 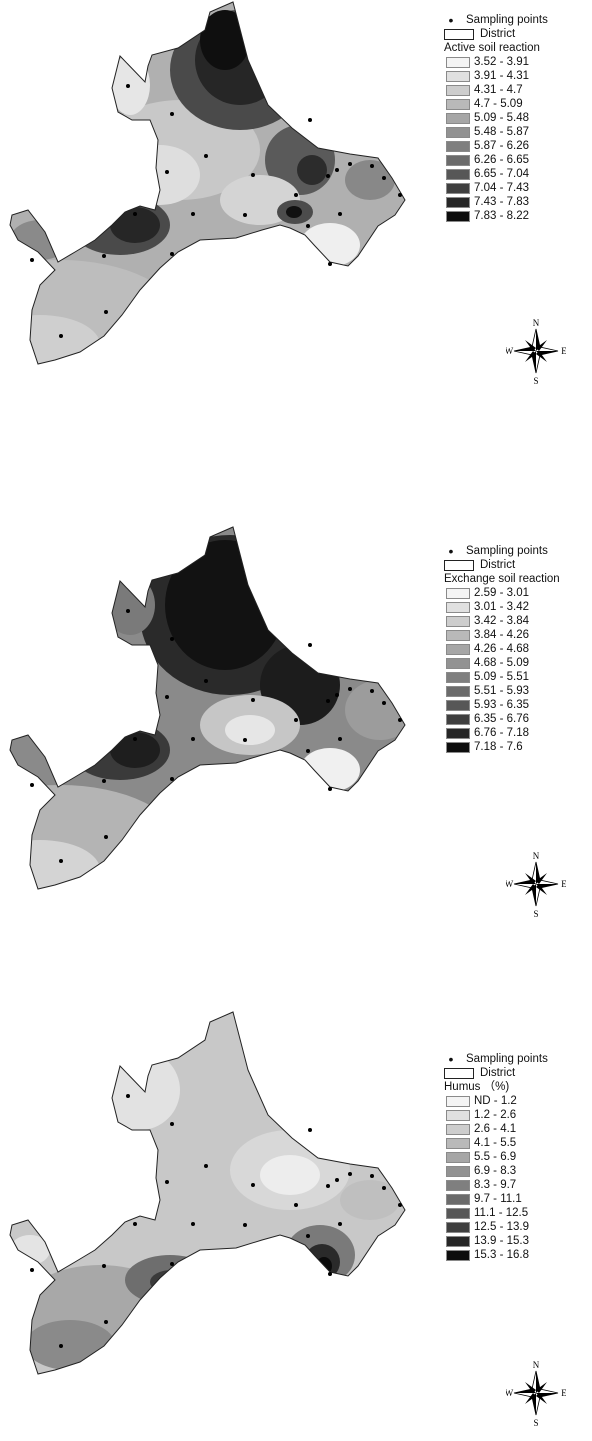 I want to click on legend-class: 6.65 - 7.04, so click(x=496, y=174).